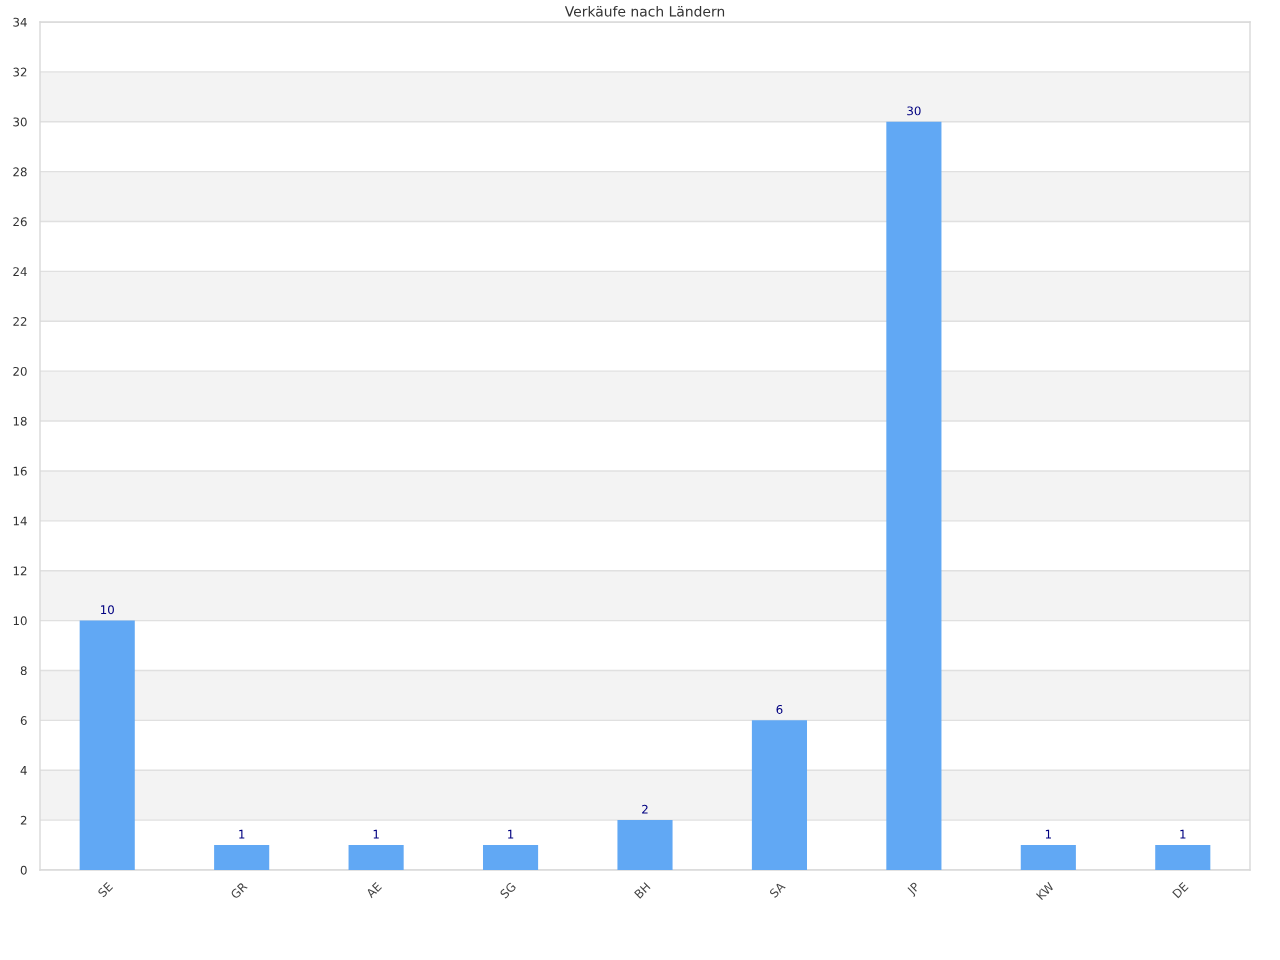  I want to click on y-tick-label: 6, so click(23, 721).